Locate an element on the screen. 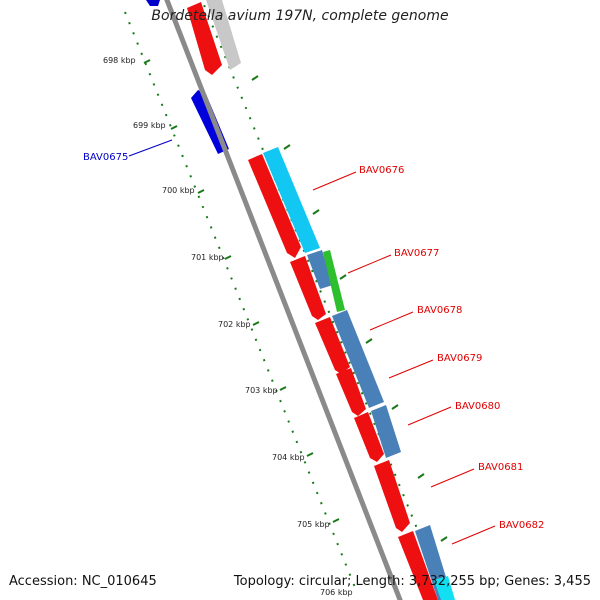 The image size is (600, 600). tick-label-700: 700 kbp is located at coordinates (178, 190).